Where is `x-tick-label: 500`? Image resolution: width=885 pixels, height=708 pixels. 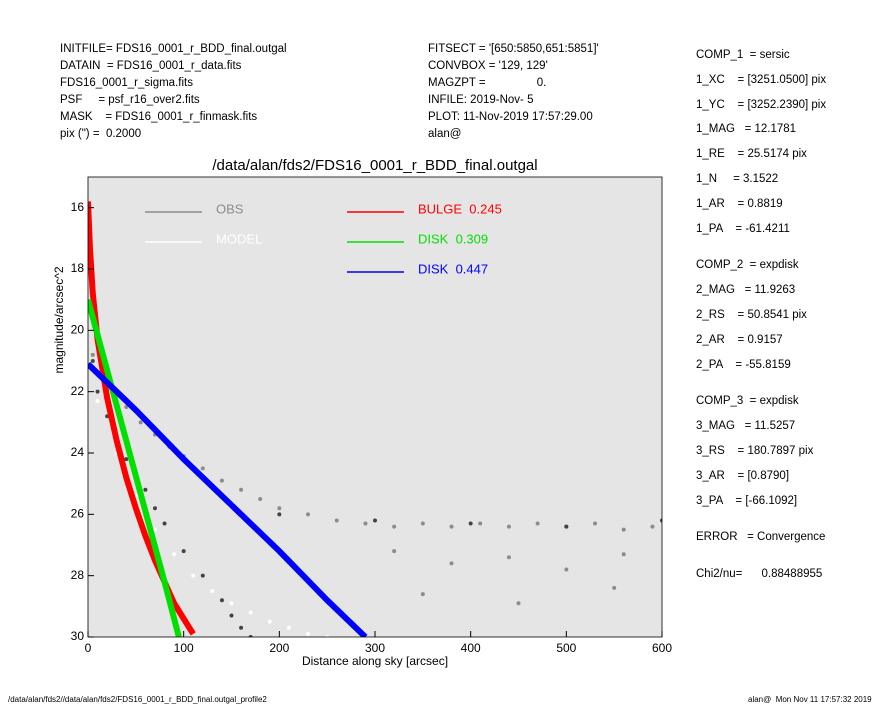 x-tick-label: 500 is located at coordinates (566, 648).